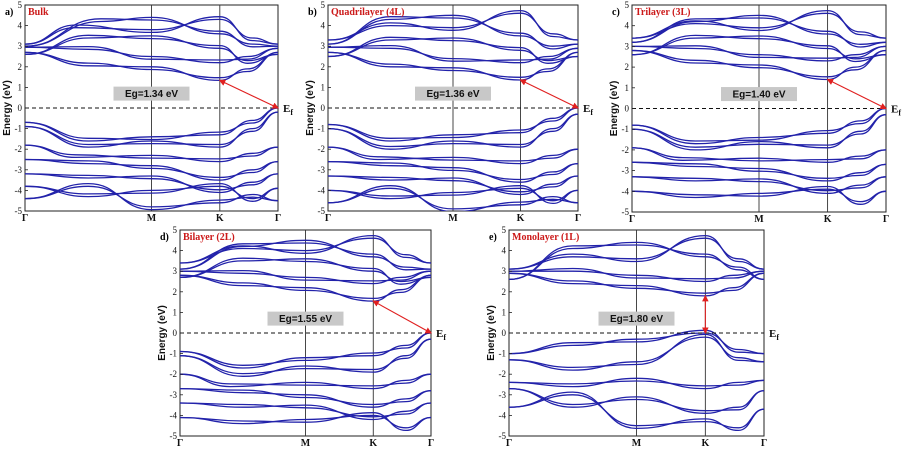 This screenshot has width=903, height=450. What do you see at coordinates (312, 12) in the screenshot?
I see `panel-letter: b)` at bounding box center [312, 12].